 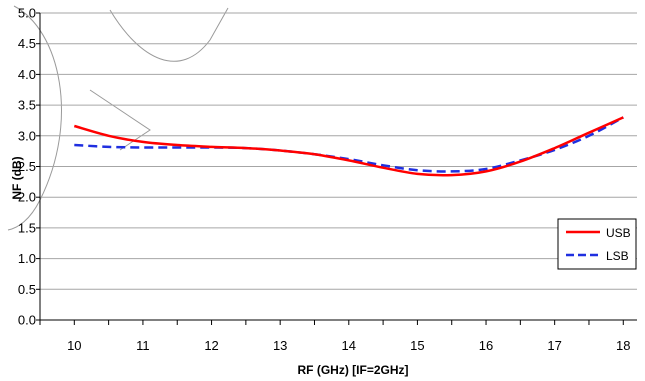 What do you see at coordinates (27, 289) in the screenshot?
I see `y-tick-label: 0.5` at bounding box center [27, 289].